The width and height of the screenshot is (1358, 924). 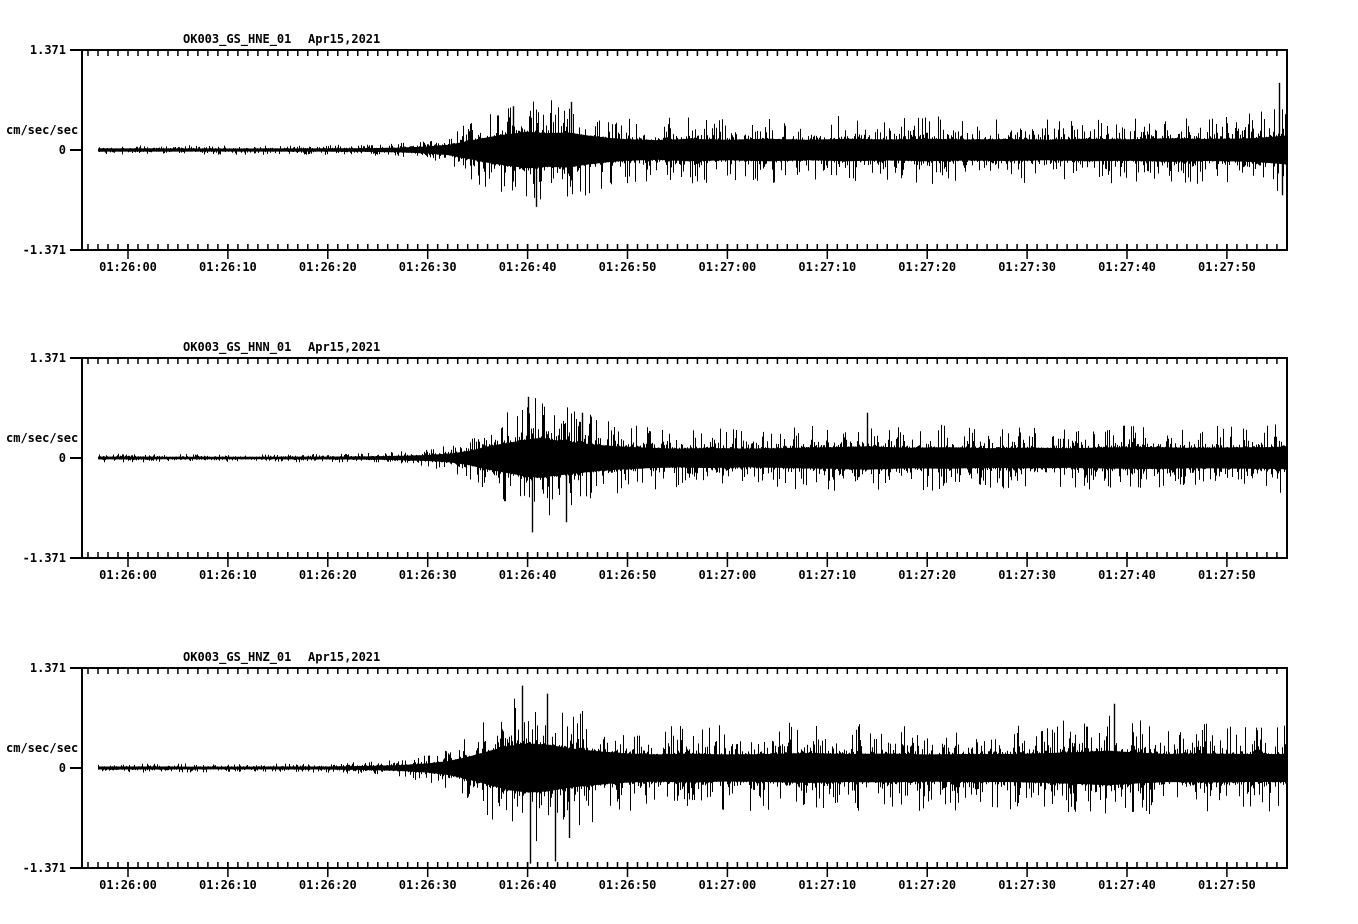 What do you see at coordinates (62, 768) in the screenshot?
I see `y-tick-zero-hnz: 0` at bounding box center [62, 768].